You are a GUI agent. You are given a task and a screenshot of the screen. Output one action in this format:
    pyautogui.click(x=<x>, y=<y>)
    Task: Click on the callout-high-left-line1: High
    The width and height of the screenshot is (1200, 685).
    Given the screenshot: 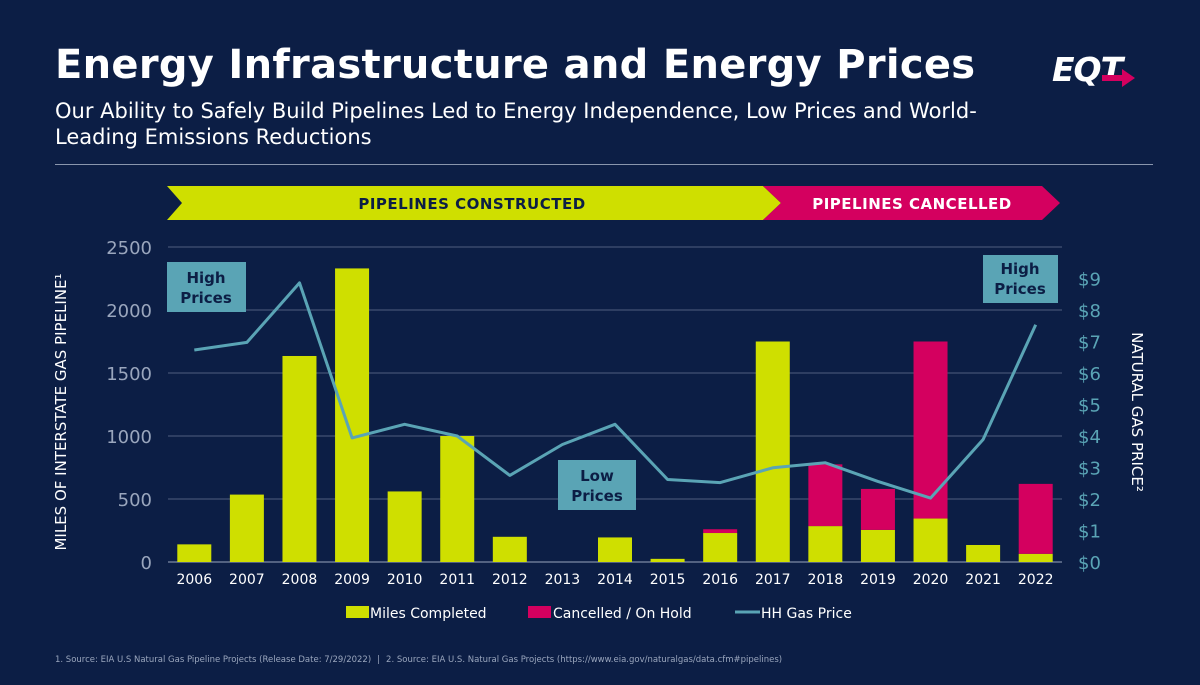 What is the action you would take?
    pyautogui.click(x=205, y=278)
    